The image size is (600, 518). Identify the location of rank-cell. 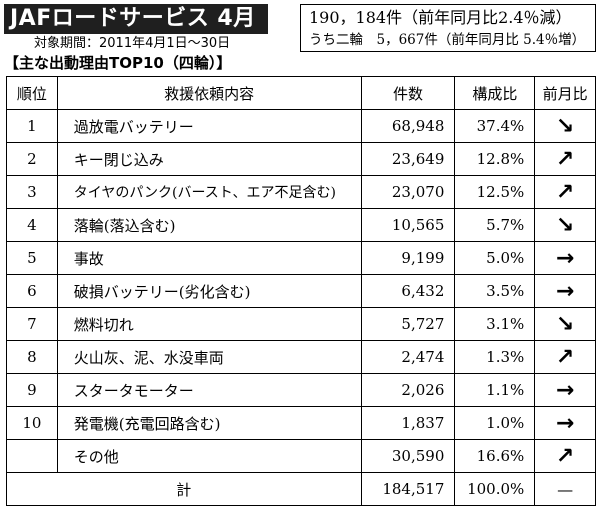
(32, 456).